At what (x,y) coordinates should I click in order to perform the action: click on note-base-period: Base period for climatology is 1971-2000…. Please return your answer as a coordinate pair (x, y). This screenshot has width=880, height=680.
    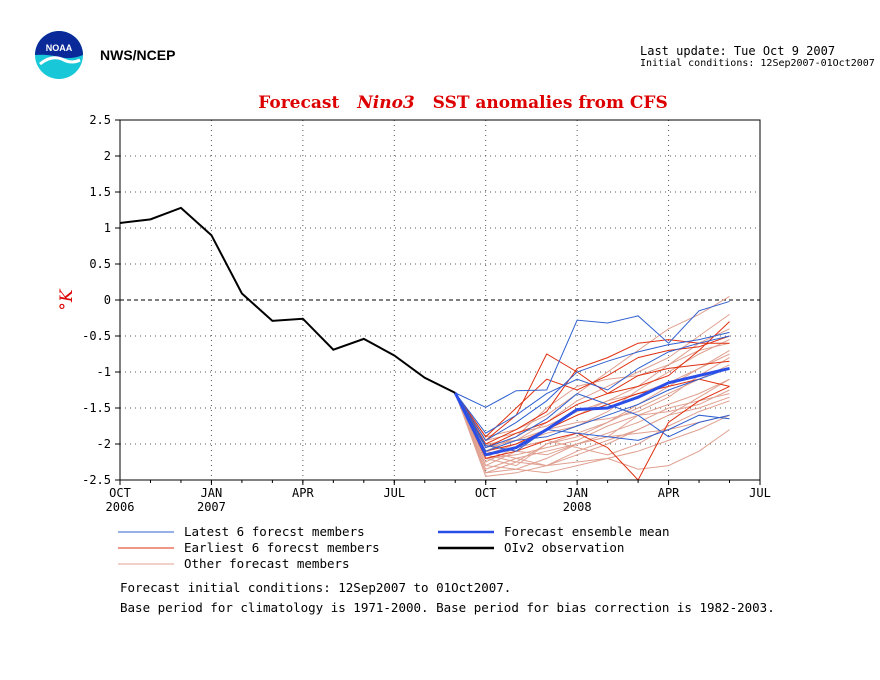
    Looking at the image, I should click on (447, 607).